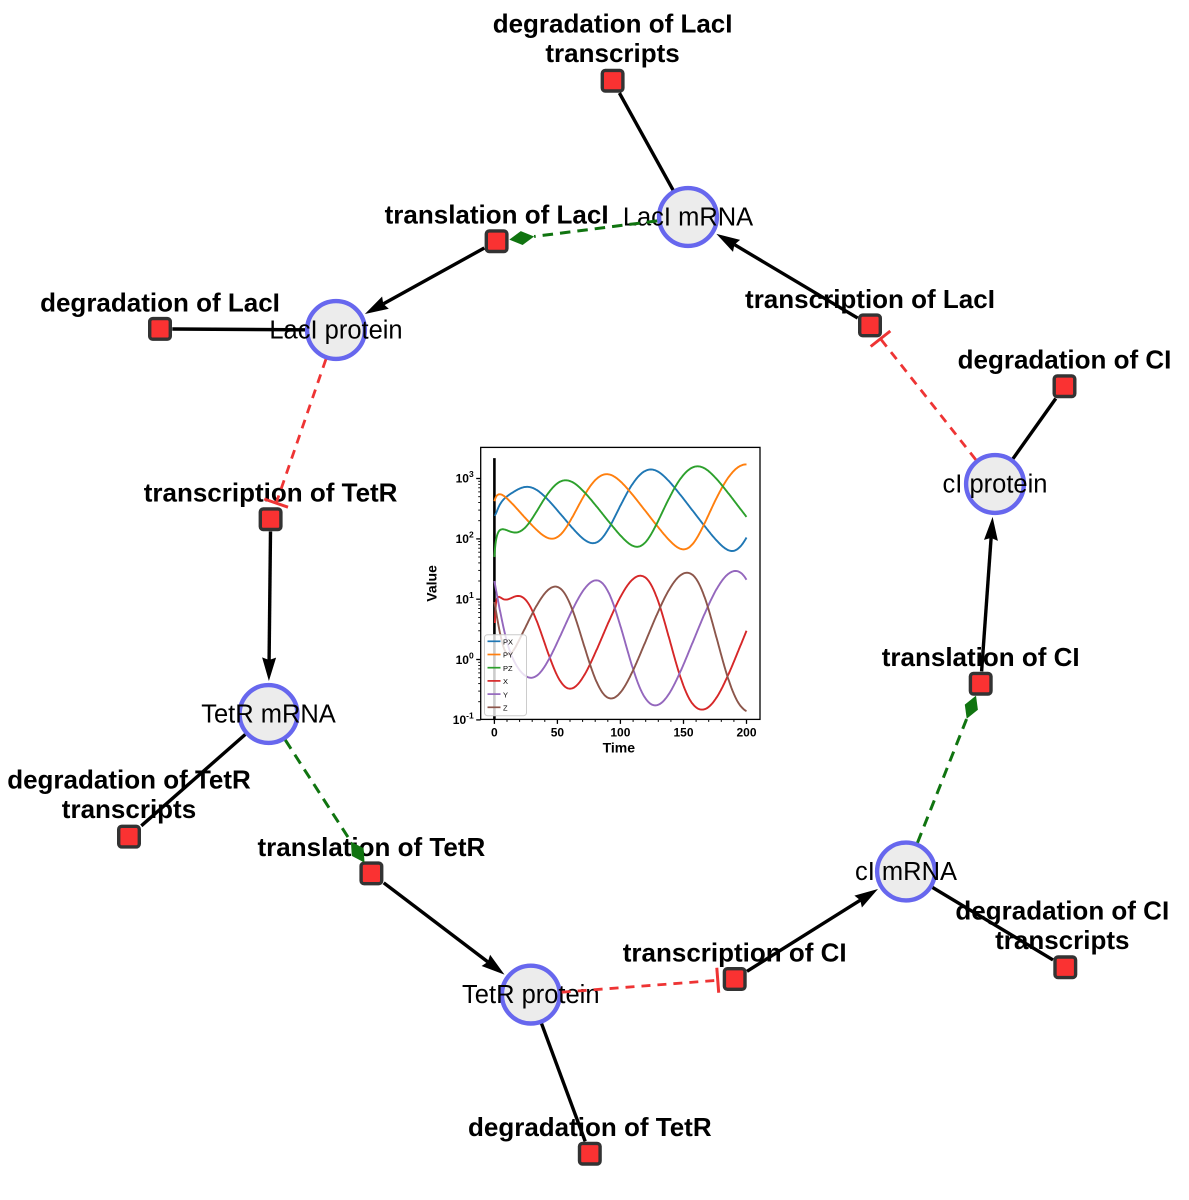 The width and height of the screenshot is (1189, 1200). Describe the element at coordinates (508, 668) in the screenshot. I see `svg-text: PZ` at that location.